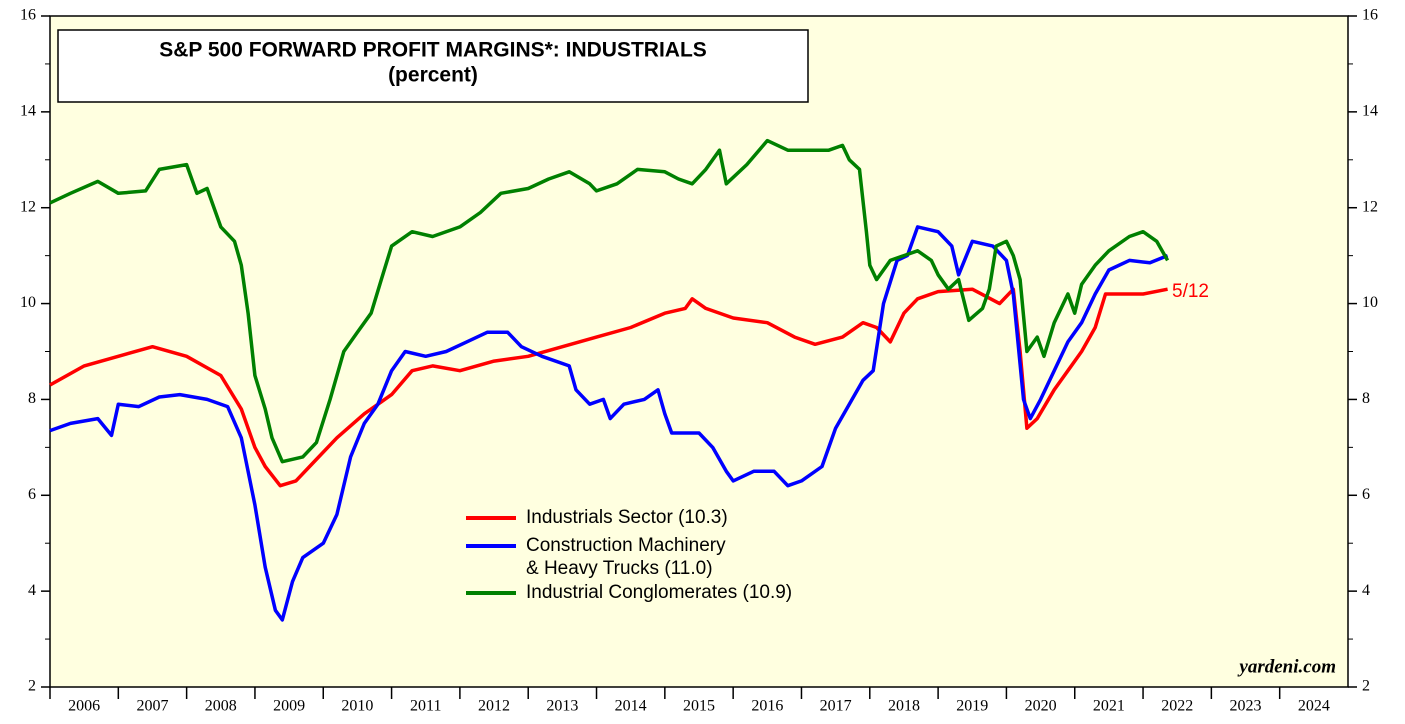 This screenshot has width=1405, height=724. What do you see at coordinates (32, 494) in the screenshot?
I see `y-tick-label: 6` at bounding box center [32, 494].